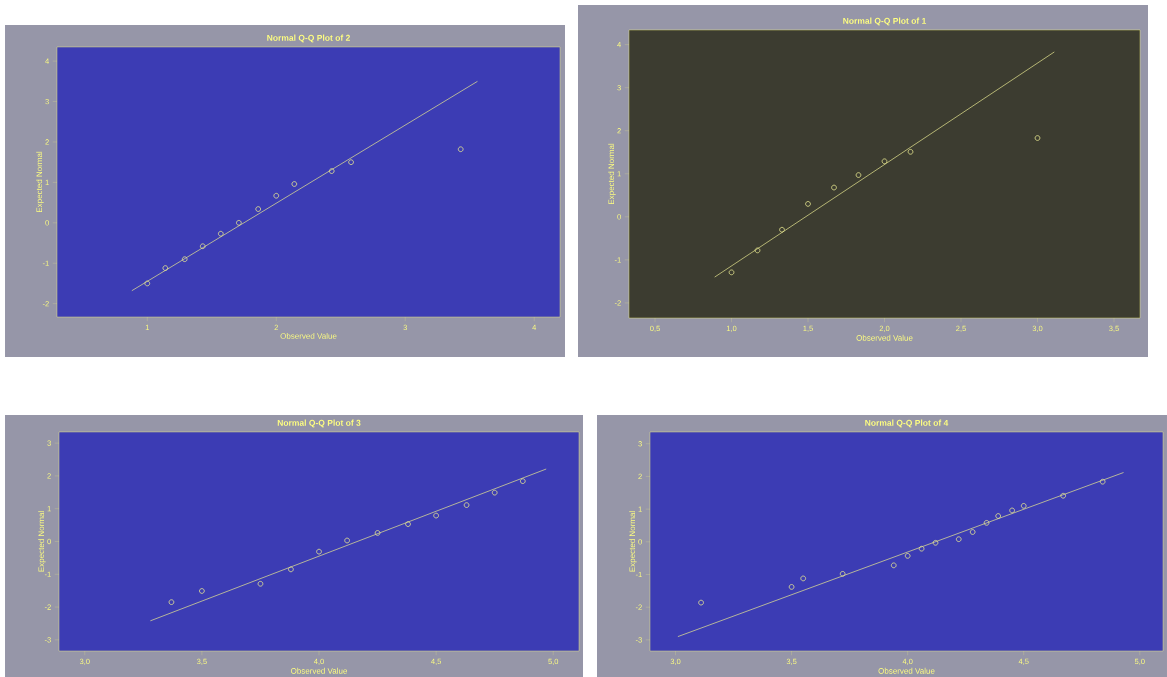  I want to click on chart-title: Normal Q-Q Plot of 4, so click(907, 423).